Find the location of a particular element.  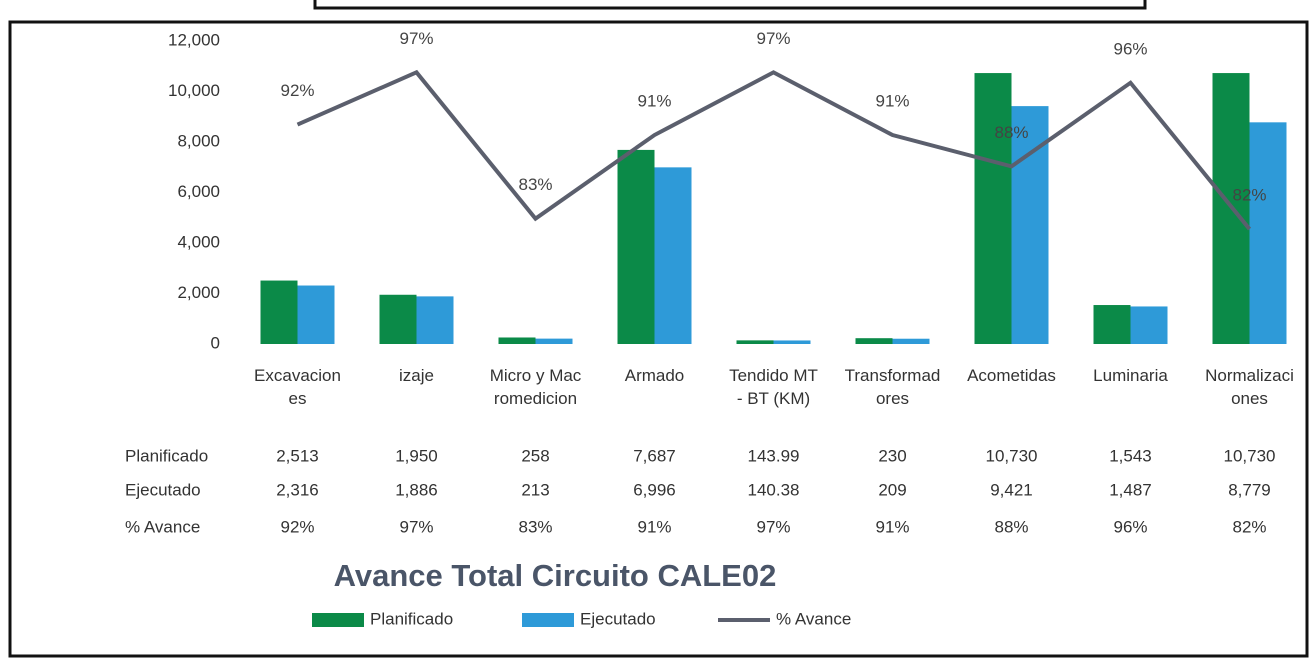

table-row-label: % Avance is located at coordinates (162, 526).